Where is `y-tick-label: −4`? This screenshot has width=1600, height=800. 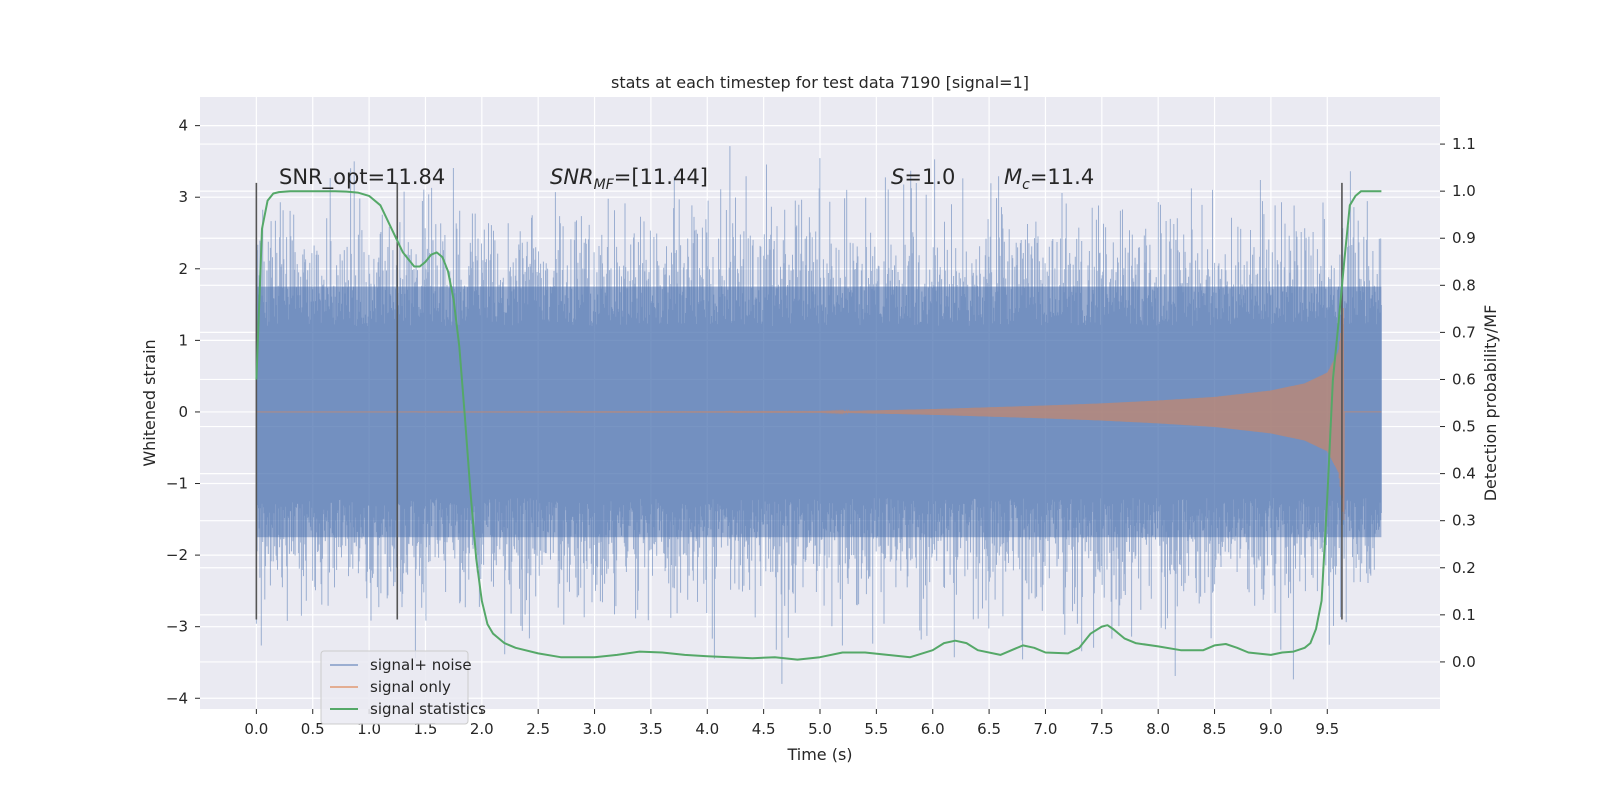 y-tick-label: −4 is located at coordinates (177, 698).